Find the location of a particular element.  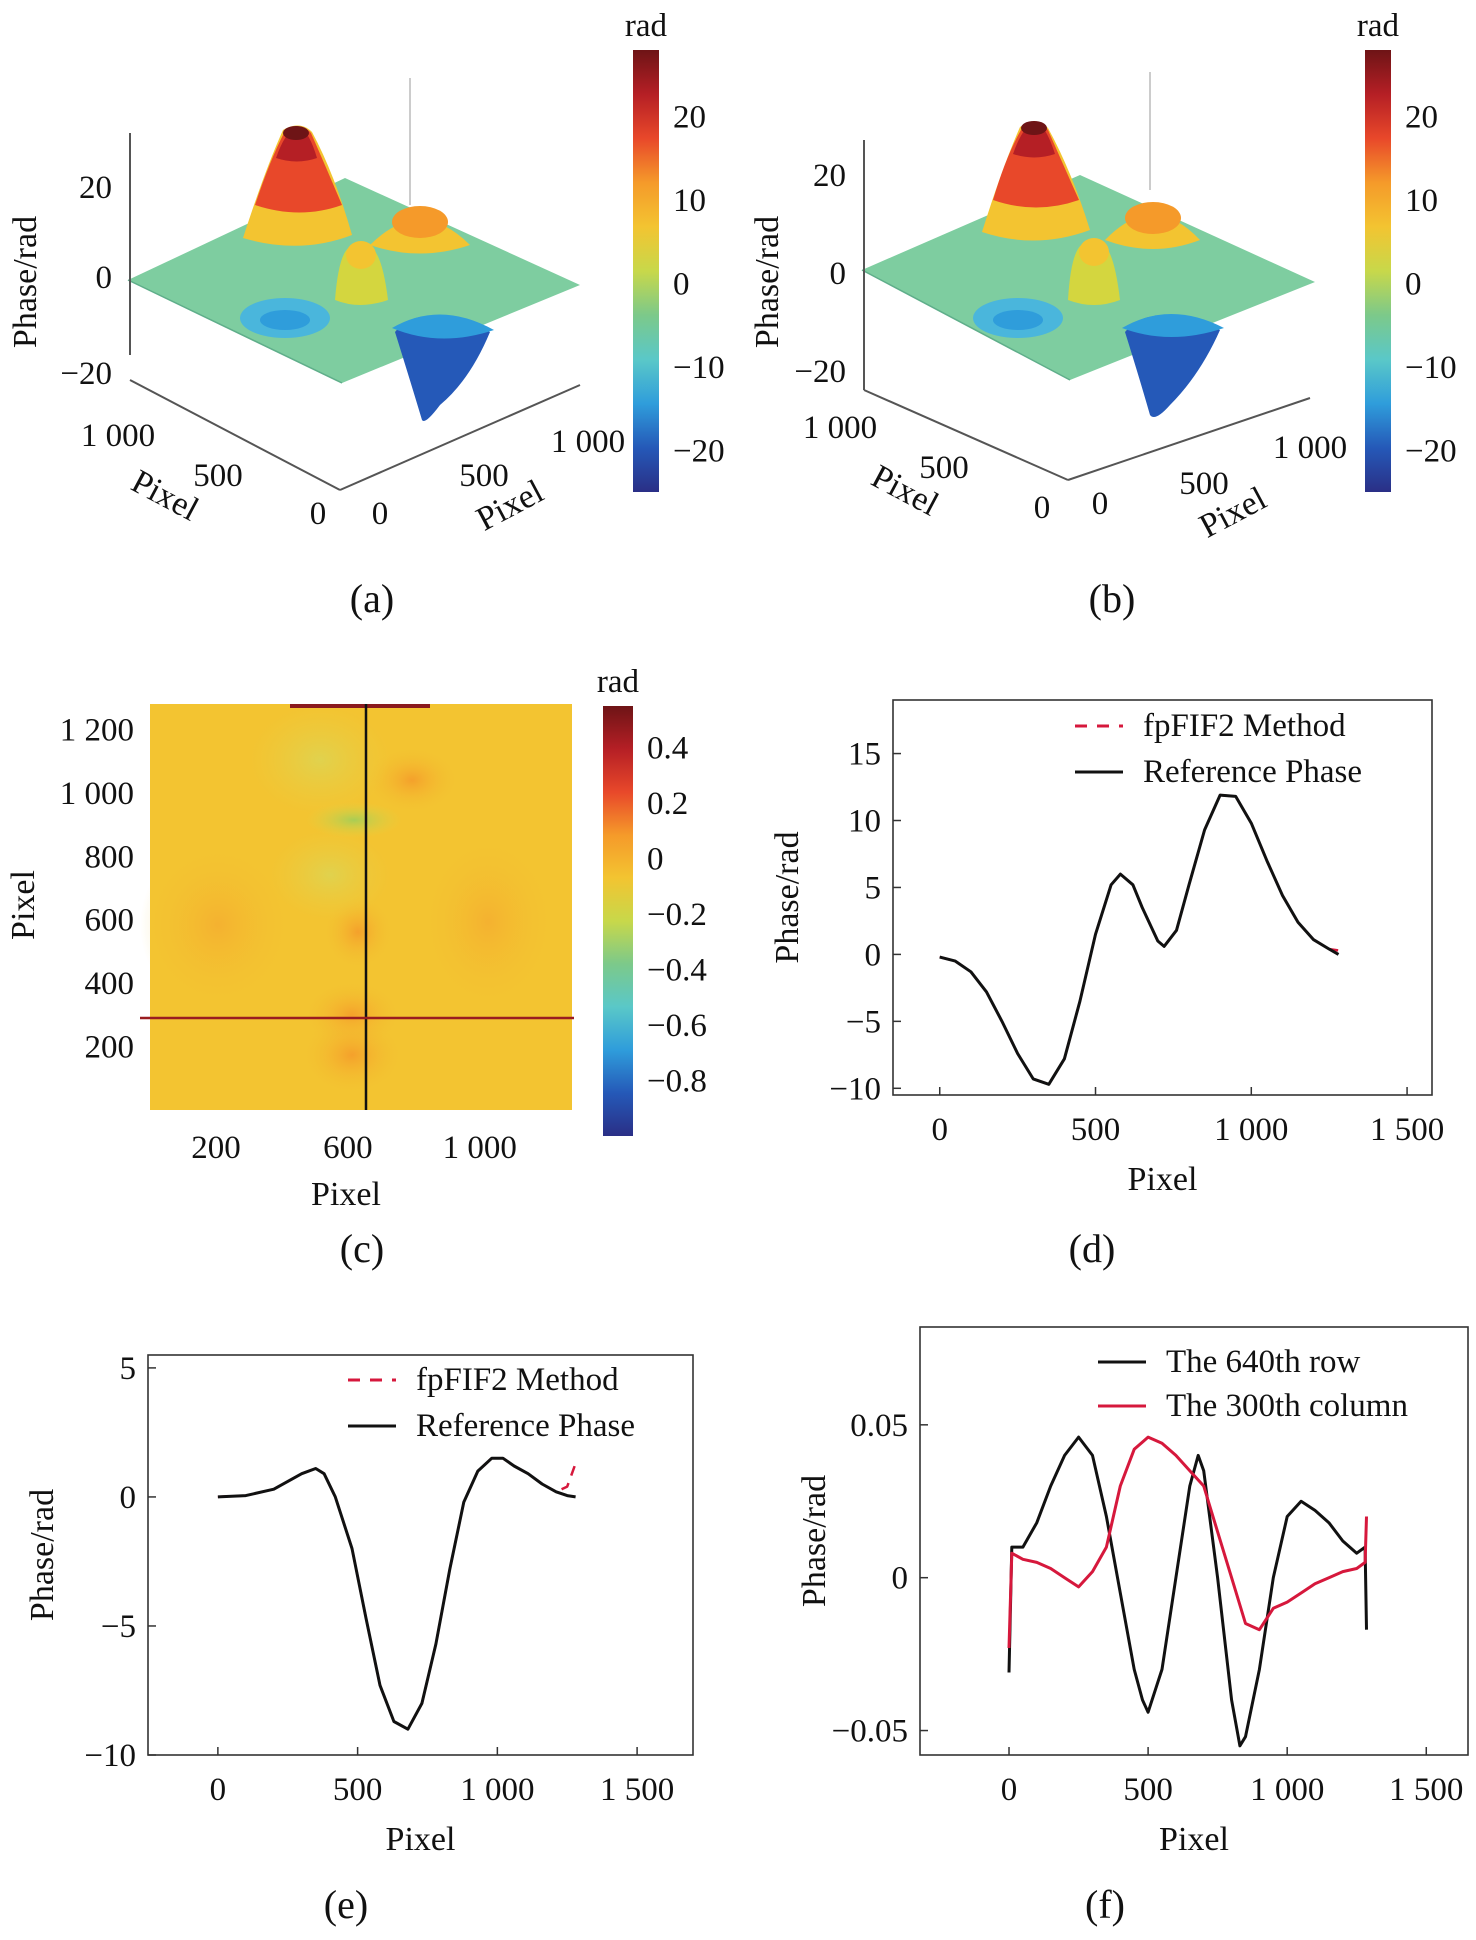

xlabel-c: Pixel is located at coordinates (346, 1194).